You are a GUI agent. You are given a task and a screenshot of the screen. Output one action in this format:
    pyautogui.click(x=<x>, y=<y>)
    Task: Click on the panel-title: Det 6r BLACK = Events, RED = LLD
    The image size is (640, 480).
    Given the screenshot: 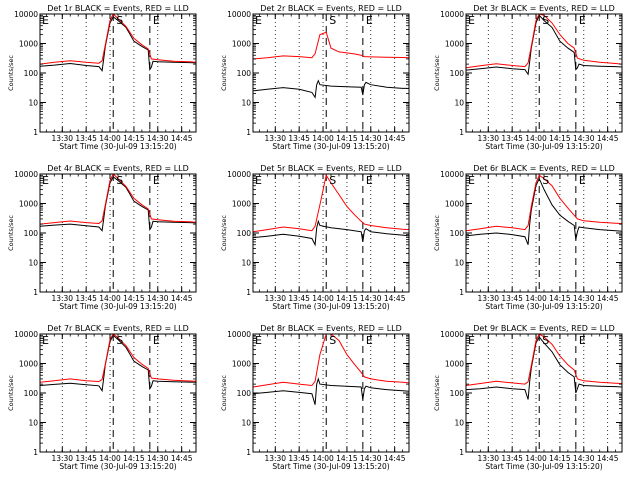 What is the action you would take?
    pyautogui.click(x=544, y=168)
    